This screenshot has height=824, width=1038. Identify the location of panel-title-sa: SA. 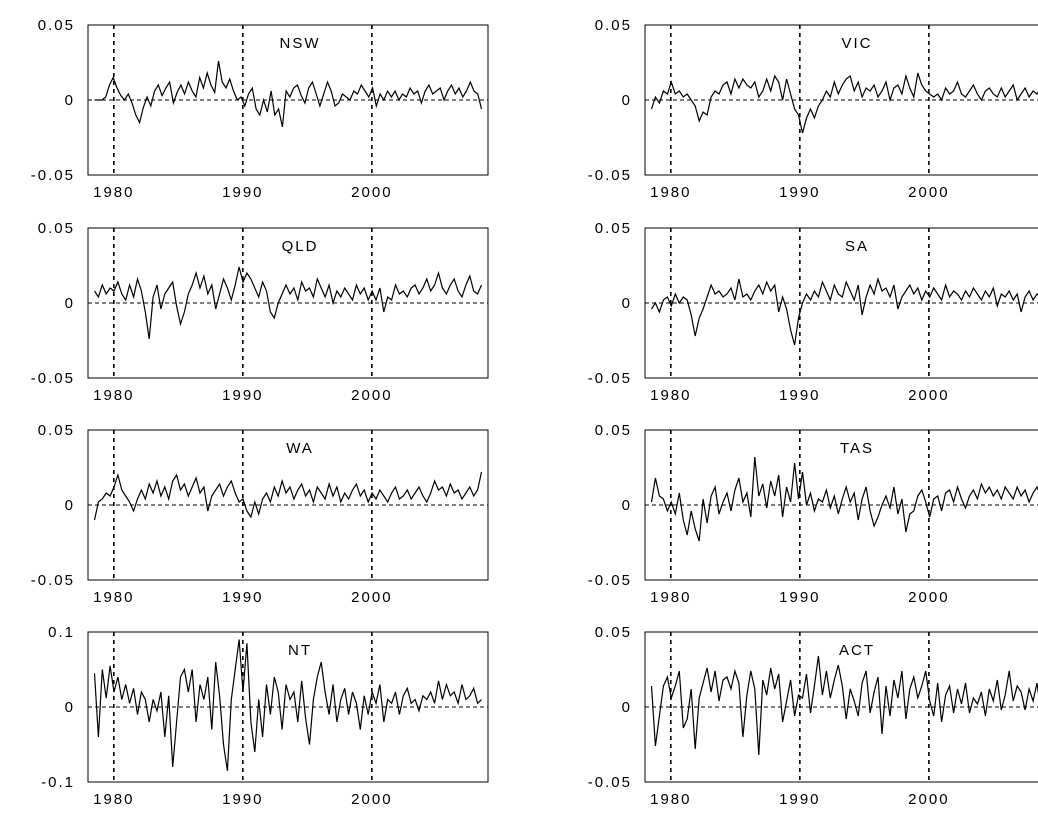
(857, 246).